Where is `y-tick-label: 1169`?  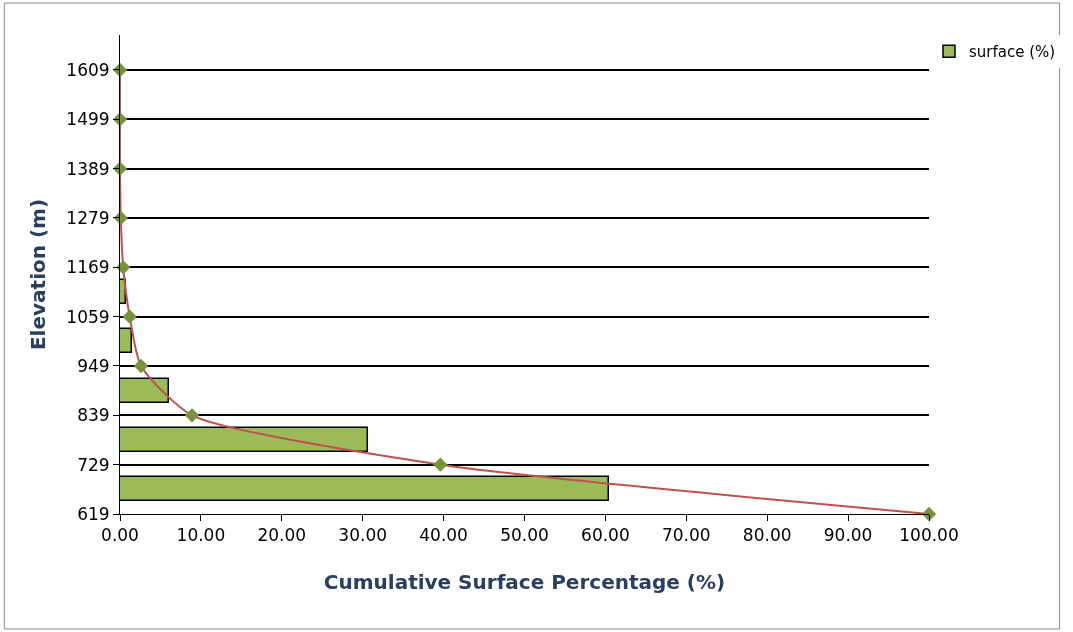 y-tick-label: 1169 is located at coordinates (88, 267).